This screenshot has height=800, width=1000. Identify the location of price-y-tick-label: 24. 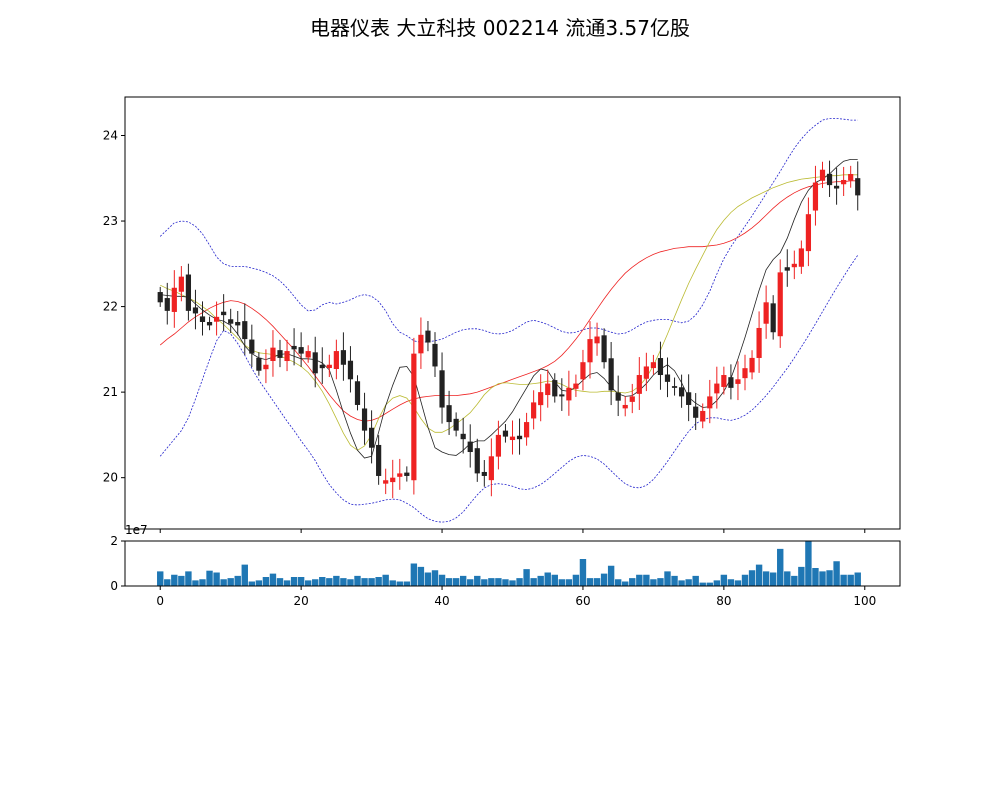
(110, 135).